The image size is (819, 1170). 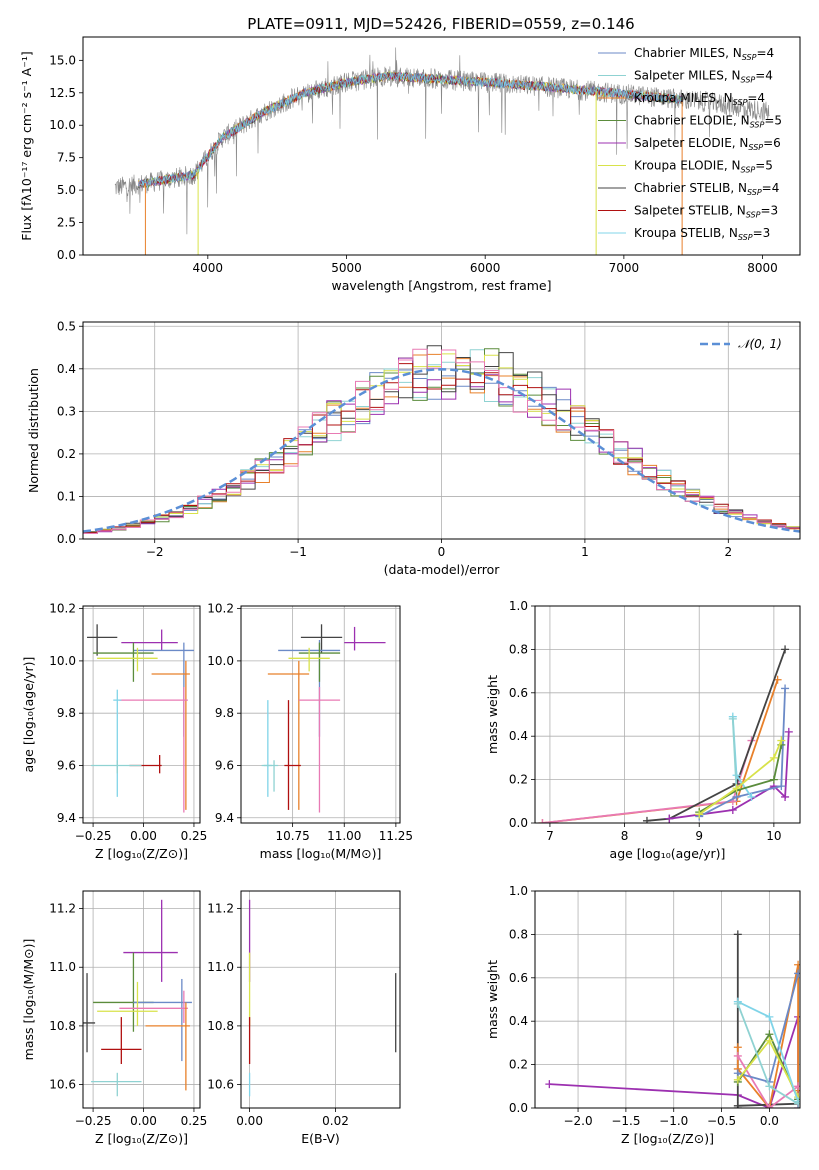 What do you see at coordinates (518, 693) in the screenshot?
I see `y-tick-label: 0.6` at bounding box center [518, 693].